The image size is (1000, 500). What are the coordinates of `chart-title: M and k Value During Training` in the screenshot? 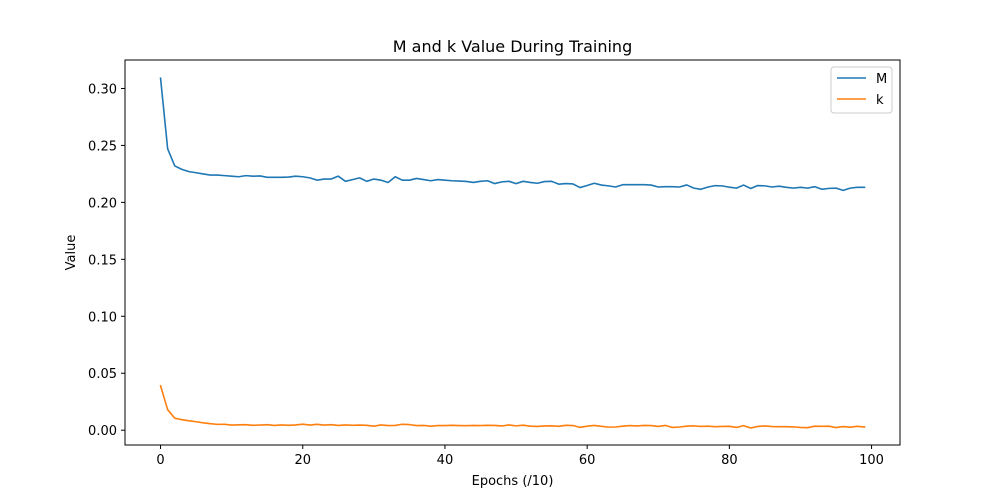 It's located at (512, 46).